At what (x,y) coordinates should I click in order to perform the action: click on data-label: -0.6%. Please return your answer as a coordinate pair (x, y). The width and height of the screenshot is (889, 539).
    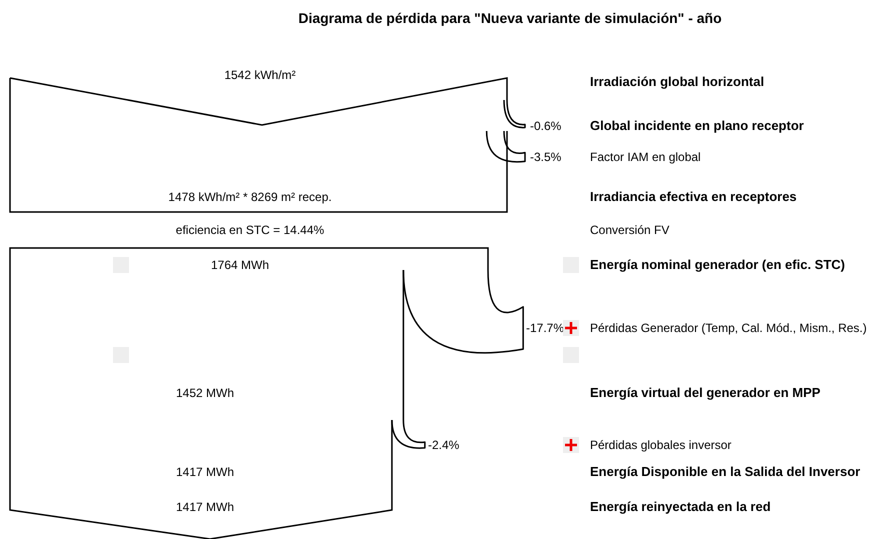
    Looking at the image, I should click on (546, 126).